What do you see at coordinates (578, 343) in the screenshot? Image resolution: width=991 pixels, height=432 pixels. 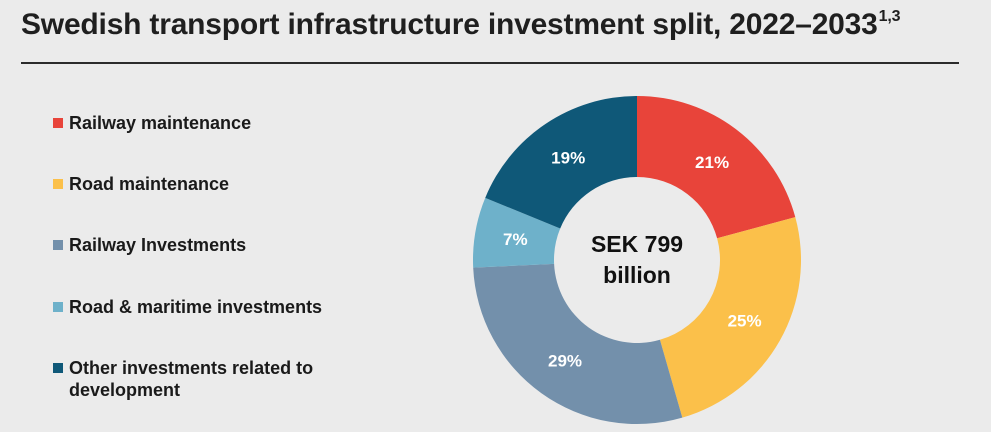 I see `donut-slice-railway-investments` at bounding box center [578, 343].